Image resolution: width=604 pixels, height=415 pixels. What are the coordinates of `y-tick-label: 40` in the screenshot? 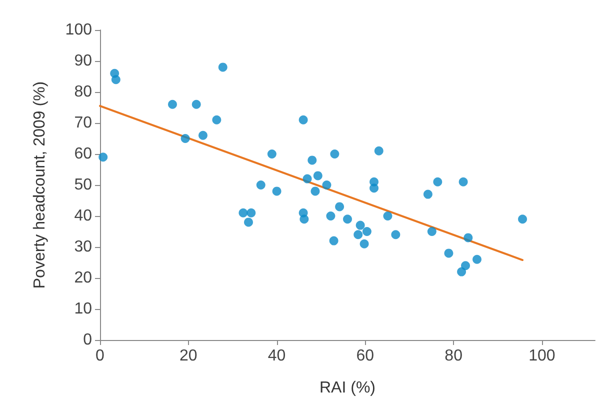 It's located at (83, 216).